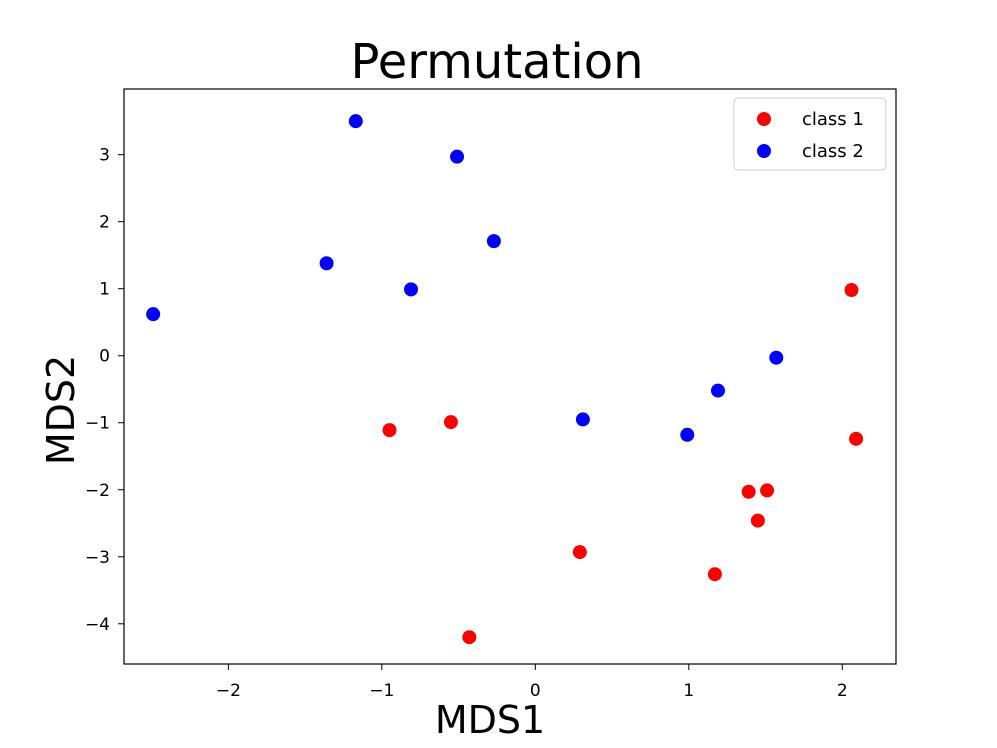 The image size is (997, 748). Describe the element at coordinates (97, 625) in the screenshot. I see `y-tick-label: −4` at that location.